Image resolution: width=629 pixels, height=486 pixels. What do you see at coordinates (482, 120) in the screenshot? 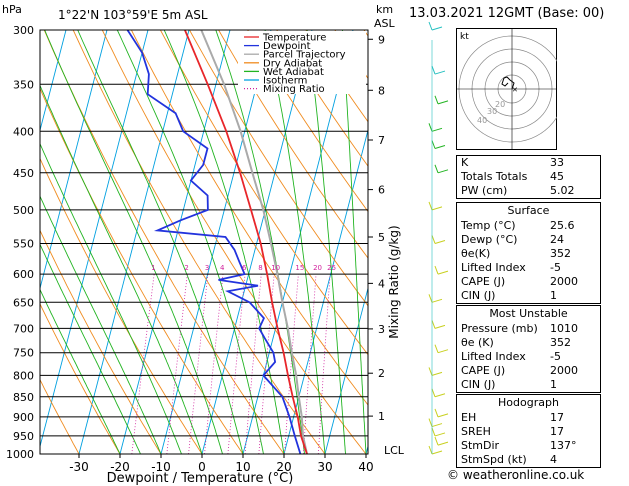
I see `hodograph-ring-label: 40` at bounding box center [482, 120].